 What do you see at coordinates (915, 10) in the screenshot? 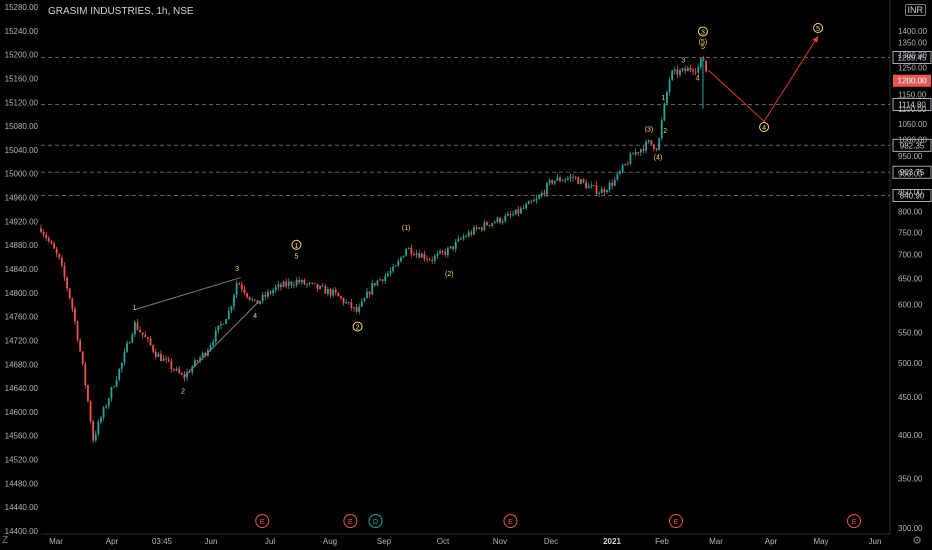
I see `currency-badge: INR` at bounding box center [915, 10].